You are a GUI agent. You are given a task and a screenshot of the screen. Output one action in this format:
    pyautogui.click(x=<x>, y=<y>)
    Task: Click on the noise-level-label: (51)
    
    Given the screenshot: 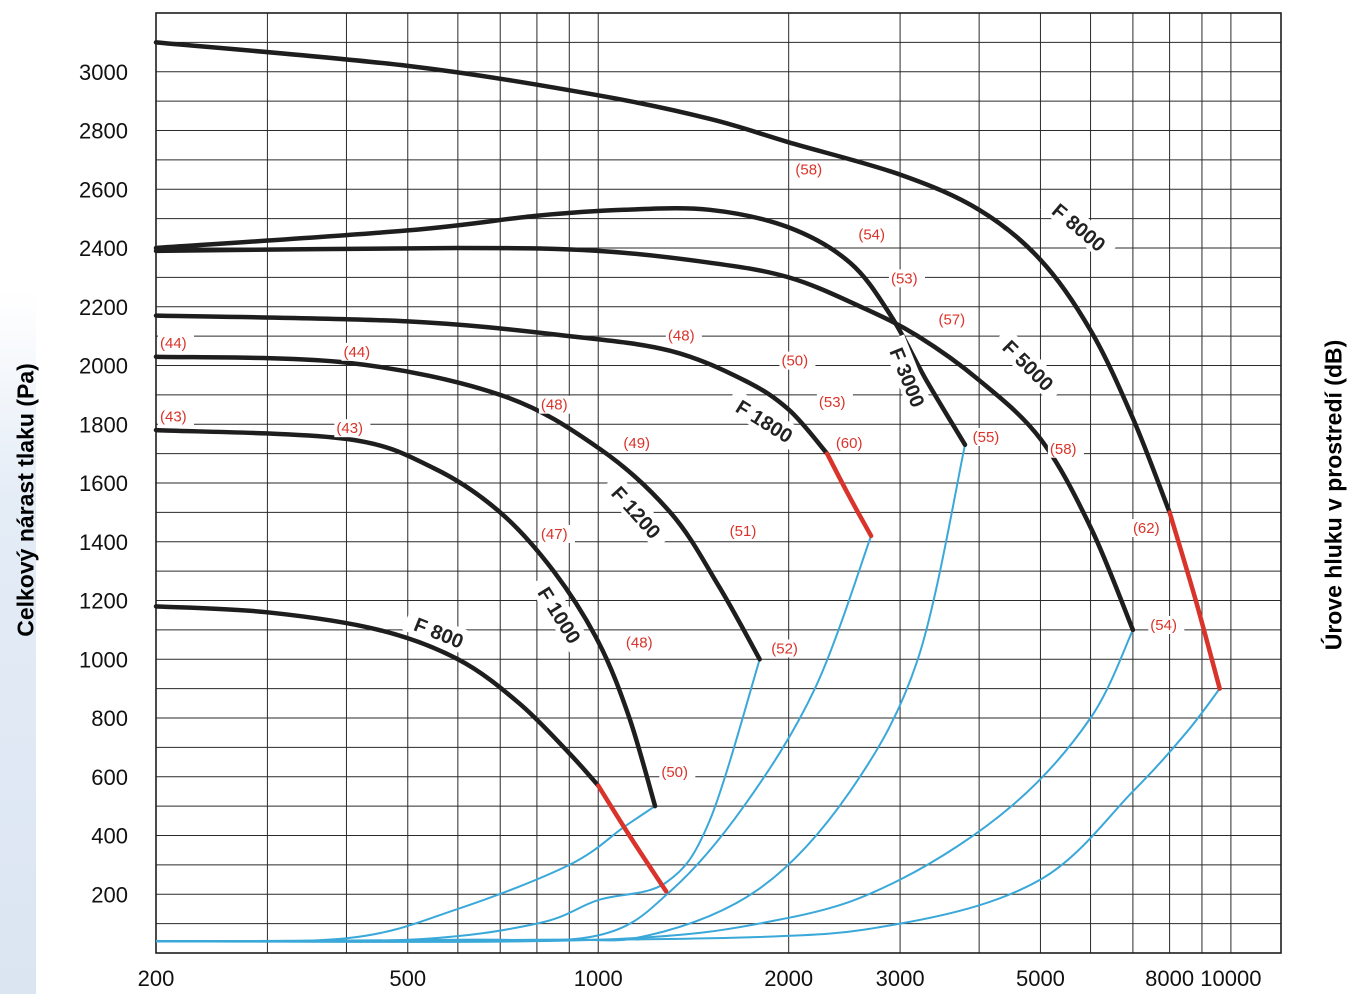 What is the action you would take?
    pyautogui.click(x=743, y=531)
    